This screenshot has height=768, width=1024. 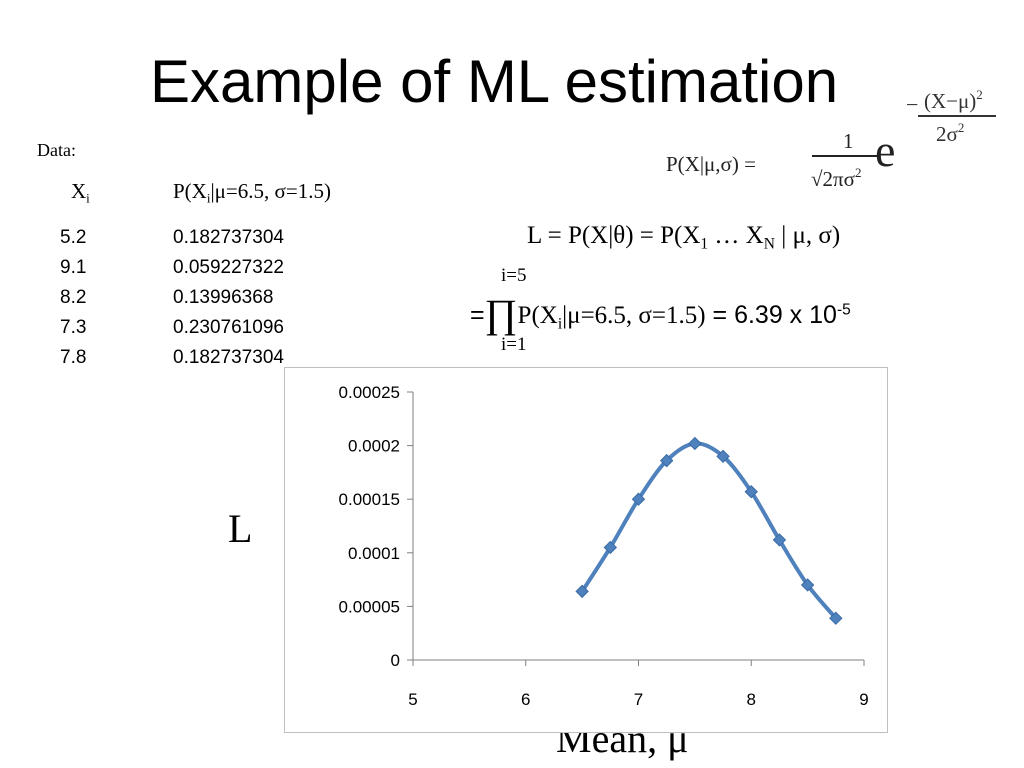 What do you see at coordinates (88, 198) in the screenshot?
I see `column-header-x-sub: i` at bounding box center [88, 198].